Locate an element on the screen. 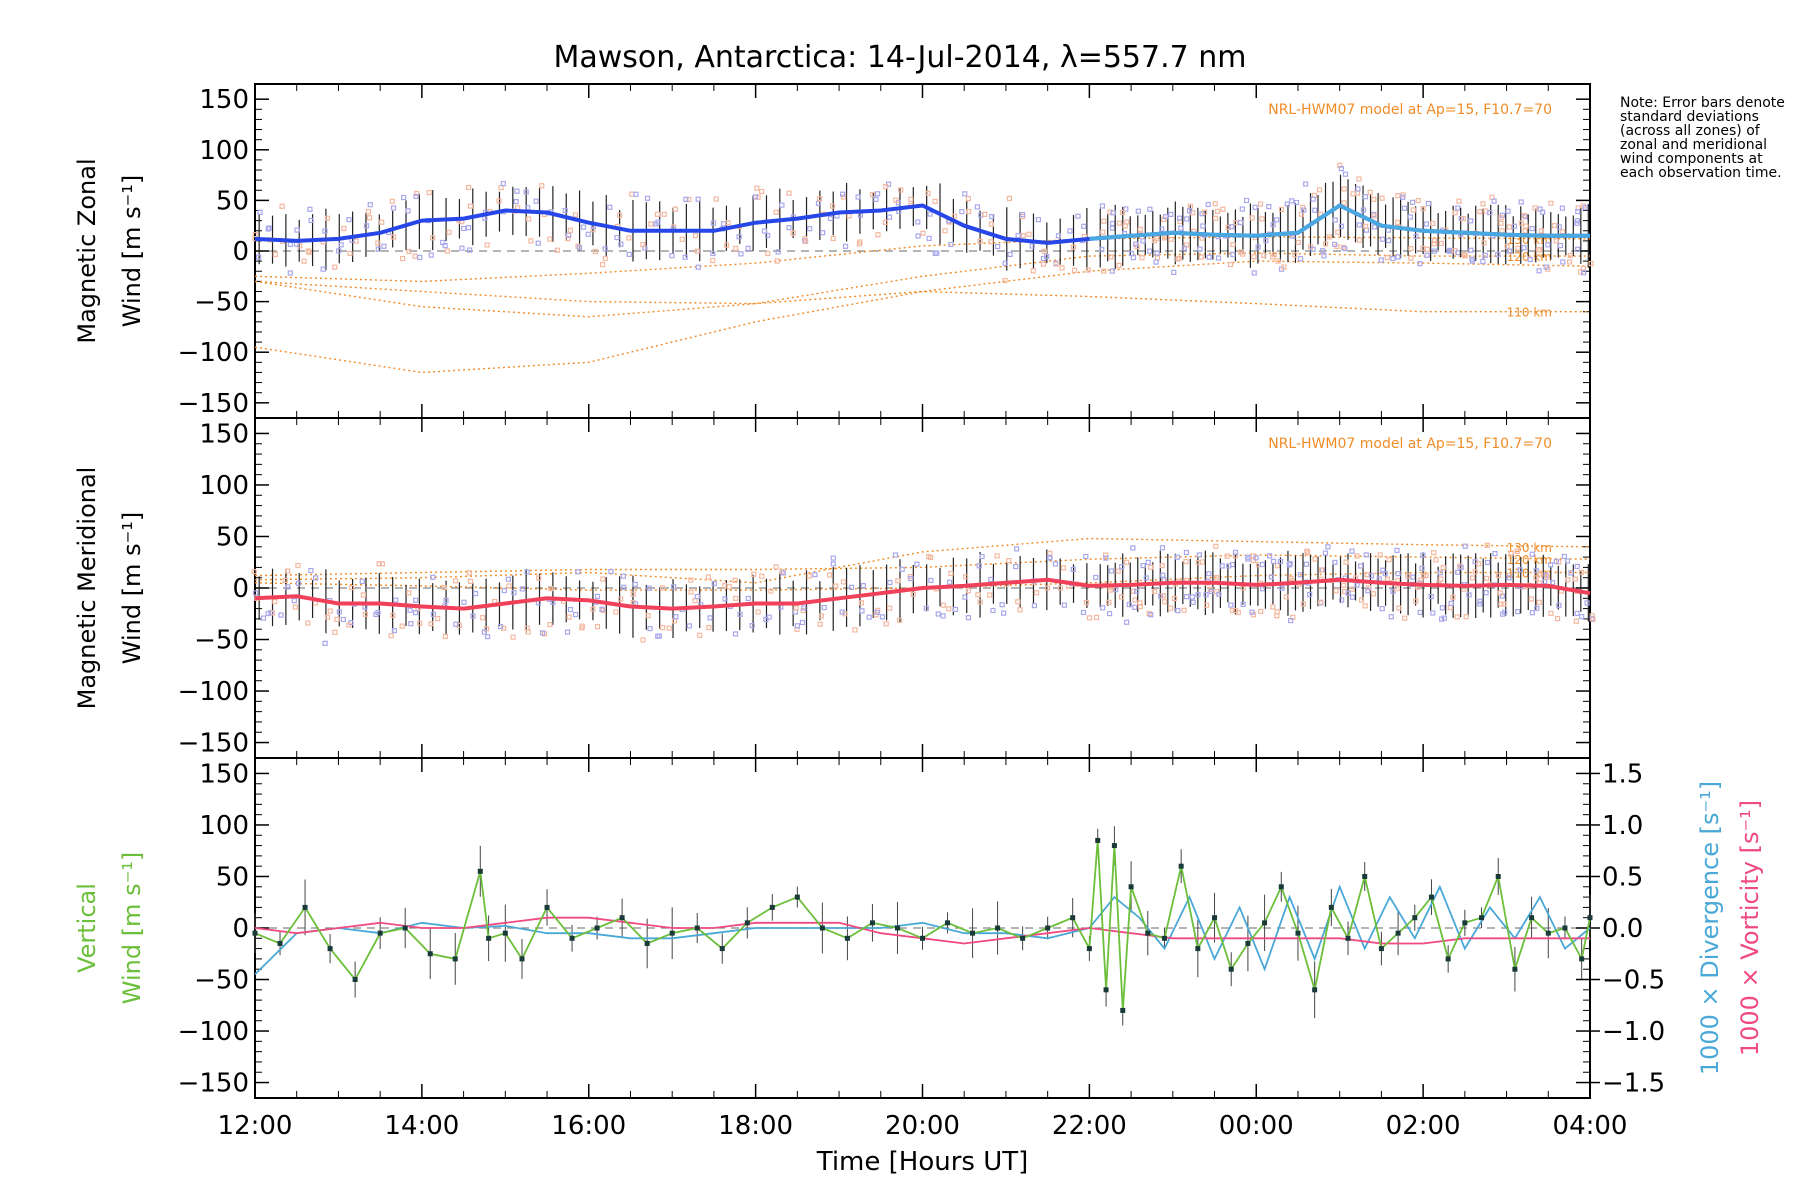 The width and height of the screenshot is (1800, 1200). model-curve is located at coordinates (922, 282).